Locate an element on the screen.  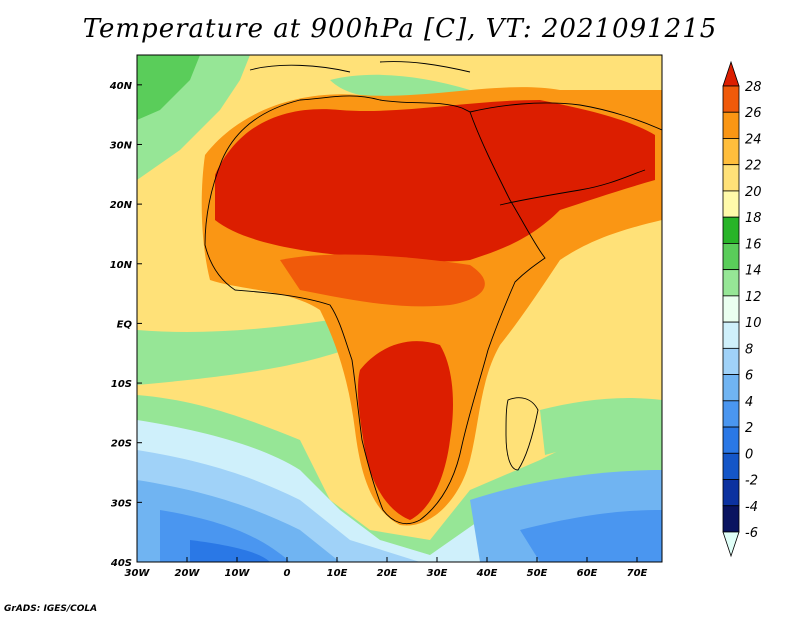
colorbar-tick-label: 26 is located at coordinates (753, 113).